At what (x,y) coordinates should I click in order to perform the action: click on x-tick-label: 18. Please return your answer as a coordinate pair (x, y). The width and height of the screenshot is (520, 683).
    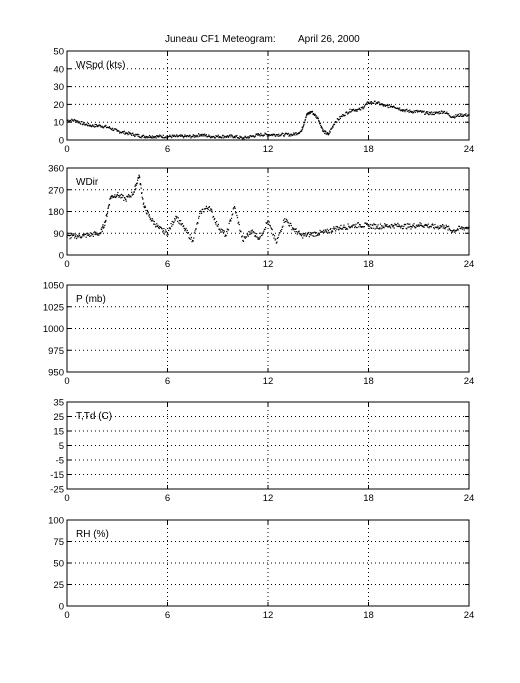
    Looking at the image, I should click on (368, 615).